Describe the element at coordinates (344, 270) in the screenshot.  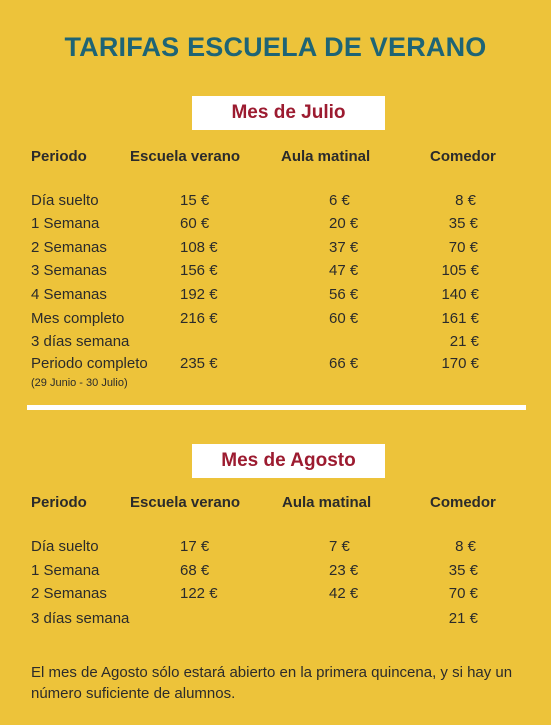
I see `aula-cell: 47 €` at that location.